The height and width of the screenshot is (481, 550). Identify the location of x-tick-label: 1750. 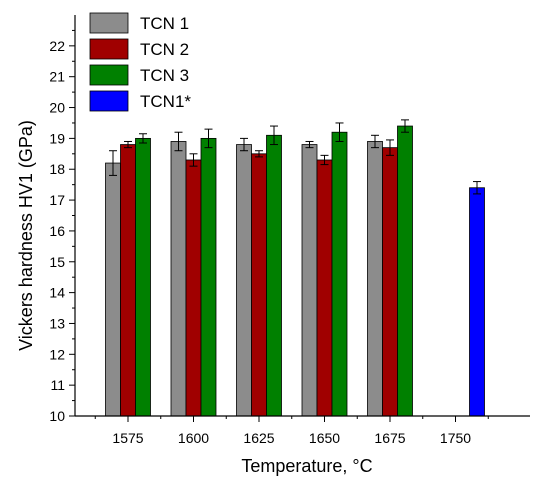
(455, 438).